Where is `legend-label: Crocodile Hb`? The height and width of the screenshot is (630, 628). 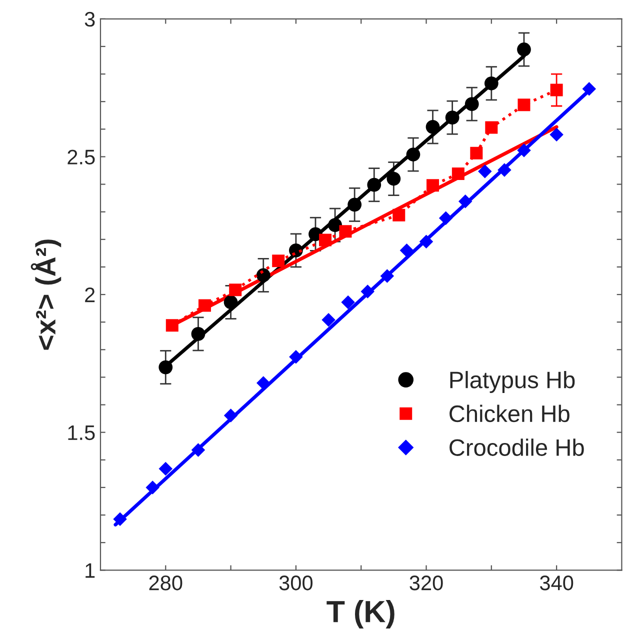 legend-label: Crocodile Hb is located at coordinates (517, 447).